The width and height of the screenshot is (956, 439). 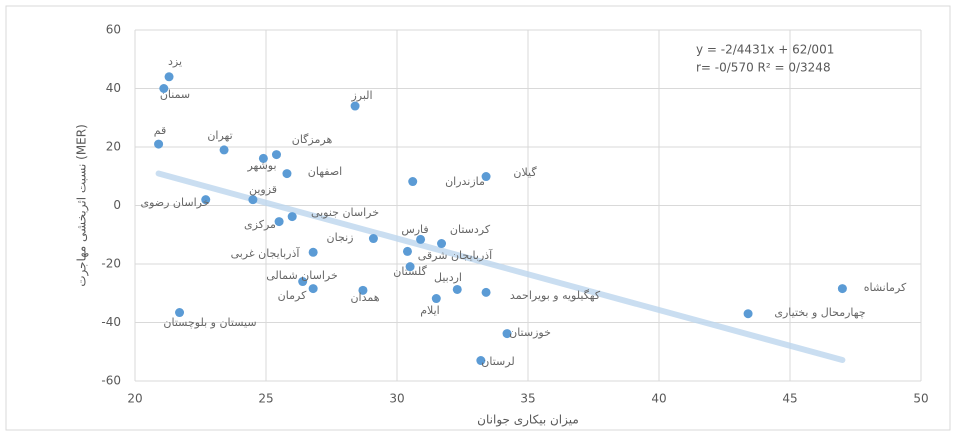 What do you see at coordinates (345, 212) in the screenshot?
I see `point-label: خراسان جنوبی` at bounding box center [345, 212].